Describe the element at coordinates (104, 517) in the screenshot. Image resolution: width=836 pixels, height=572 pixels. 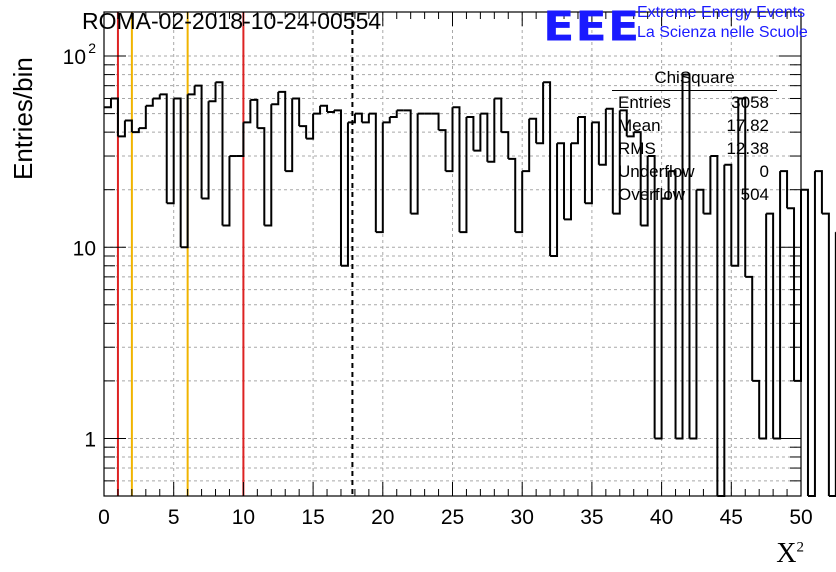
I see `x-tick-label: 0` at that location.